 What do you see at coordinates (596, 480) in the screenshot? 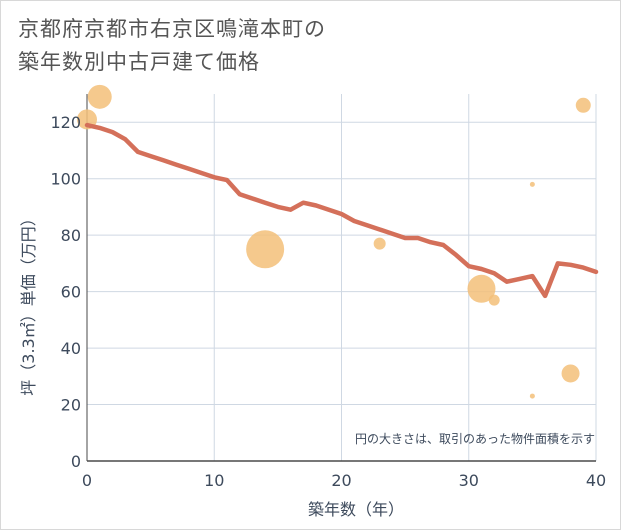
I see `x-tick-label: 40` at bounding box center [596, 480].